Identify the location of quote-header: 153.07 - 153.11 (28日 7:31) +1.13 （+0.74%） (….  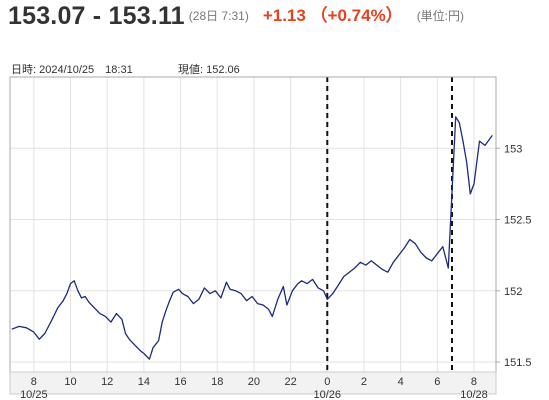
(236, 19).